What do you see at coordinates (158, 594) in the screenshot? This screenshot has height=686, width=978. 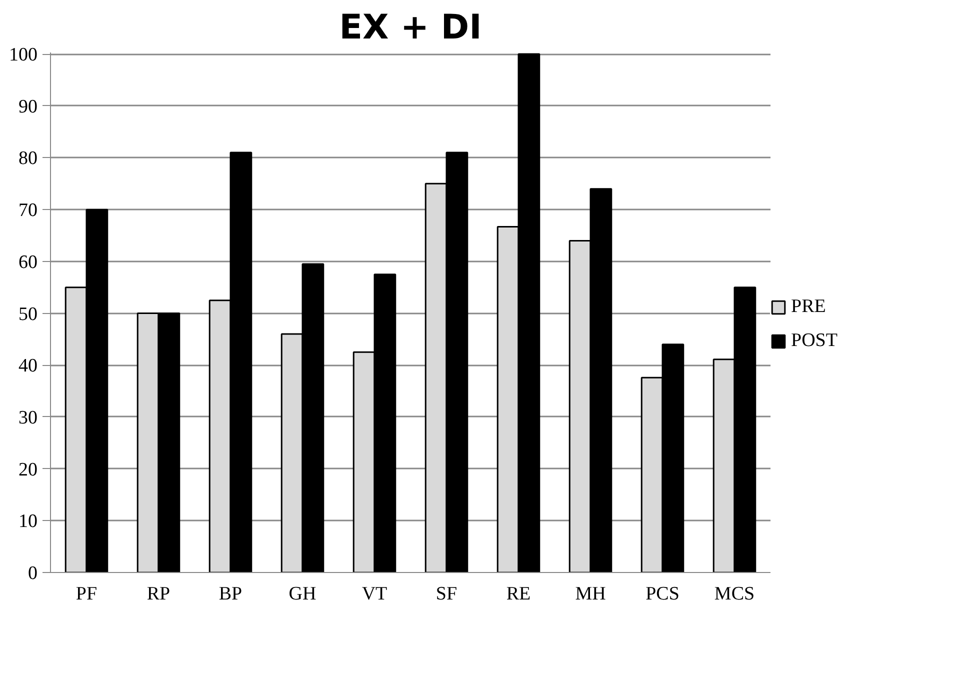 I see `x-tick-label: RP` at bounding box center [158, 594].